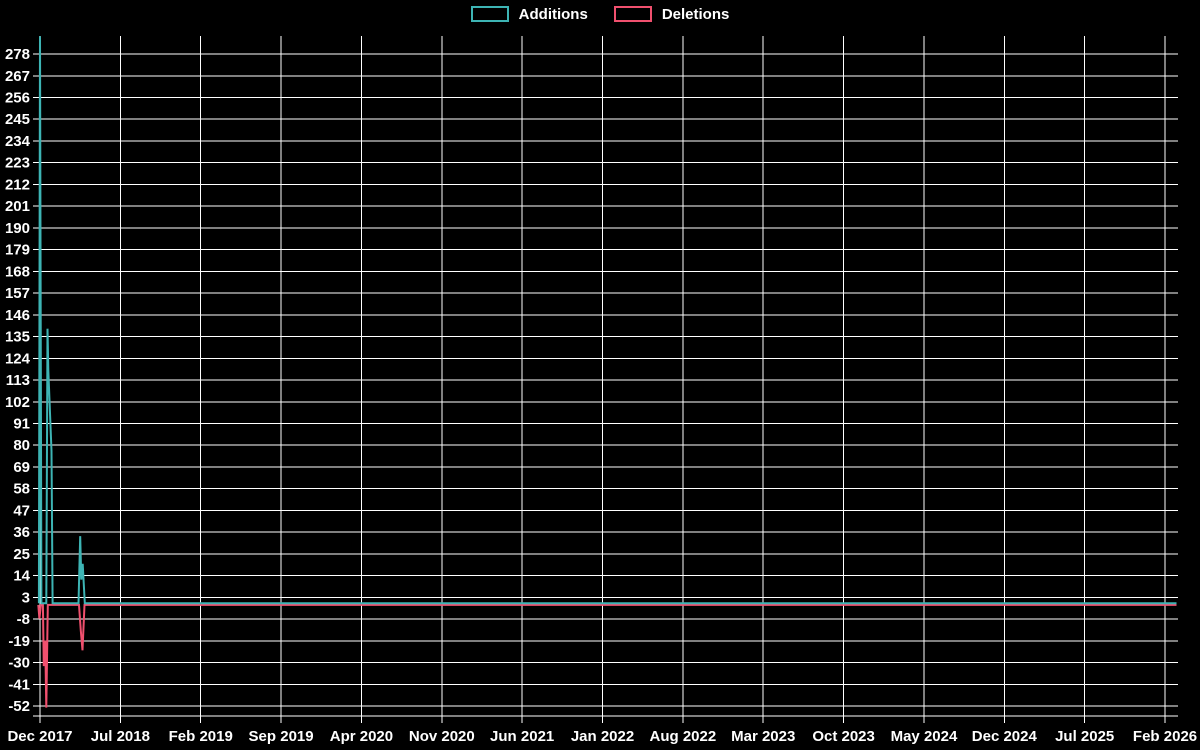 This screenshot has height=750, width=1200. Describe the element at coordinates (21, 554) in the screenshot. I see `y-tick-label: 25` at that location.